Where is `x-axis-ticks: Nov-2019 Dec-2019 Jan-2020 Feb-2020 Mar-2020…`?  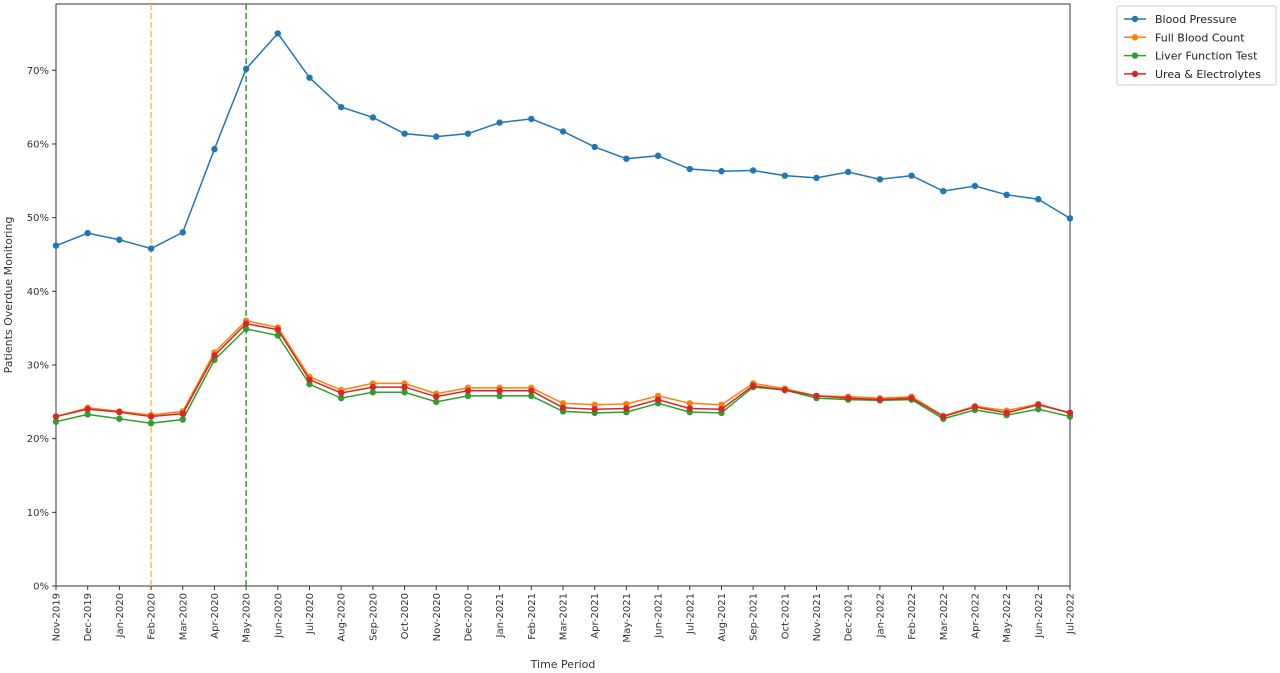
x-axis-ticks: Nov-2019 Dec-2019 Jan-2020 Feb-2020 Mar-2020… is located at coordinates (564, 614).